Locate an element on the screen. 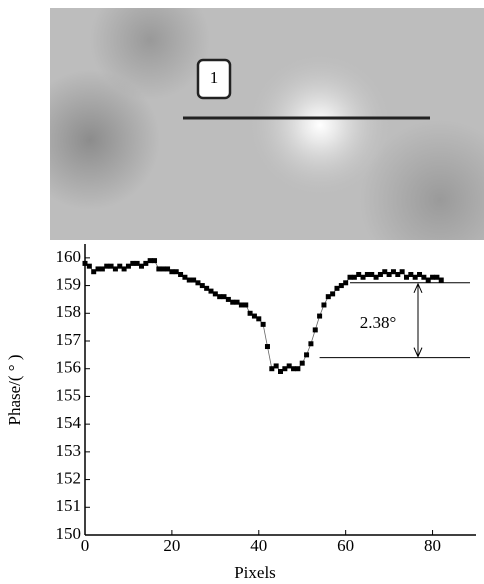 The image size is (484, 584). y-tick-label: 150 is located at coordinates (69, 533).